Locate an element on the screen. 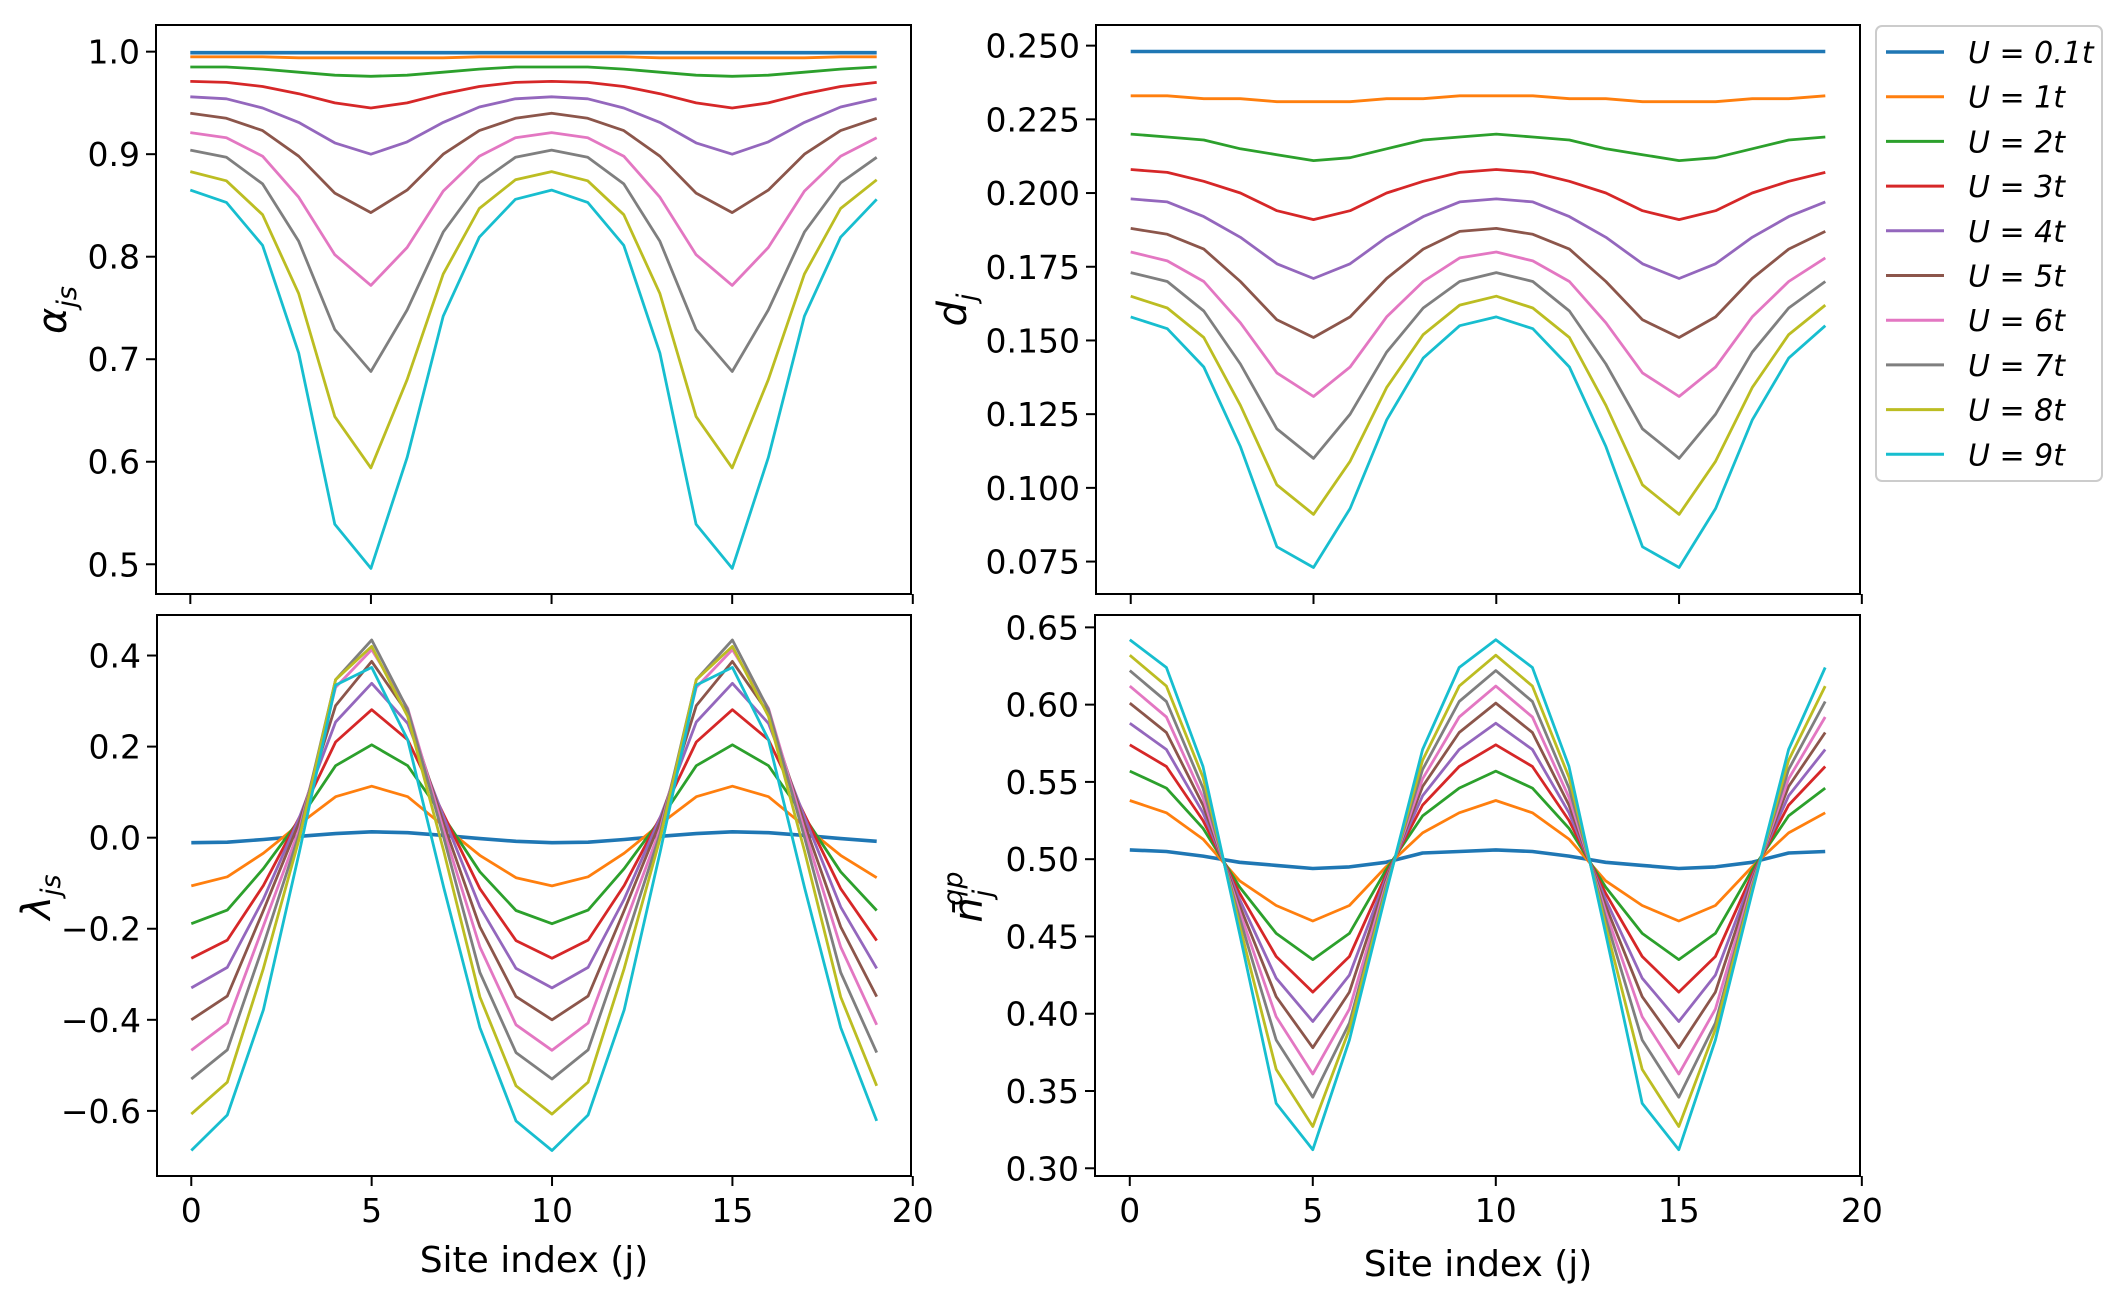  alpha-ytick-label: 0.6 is located at coordinates (114, 462).